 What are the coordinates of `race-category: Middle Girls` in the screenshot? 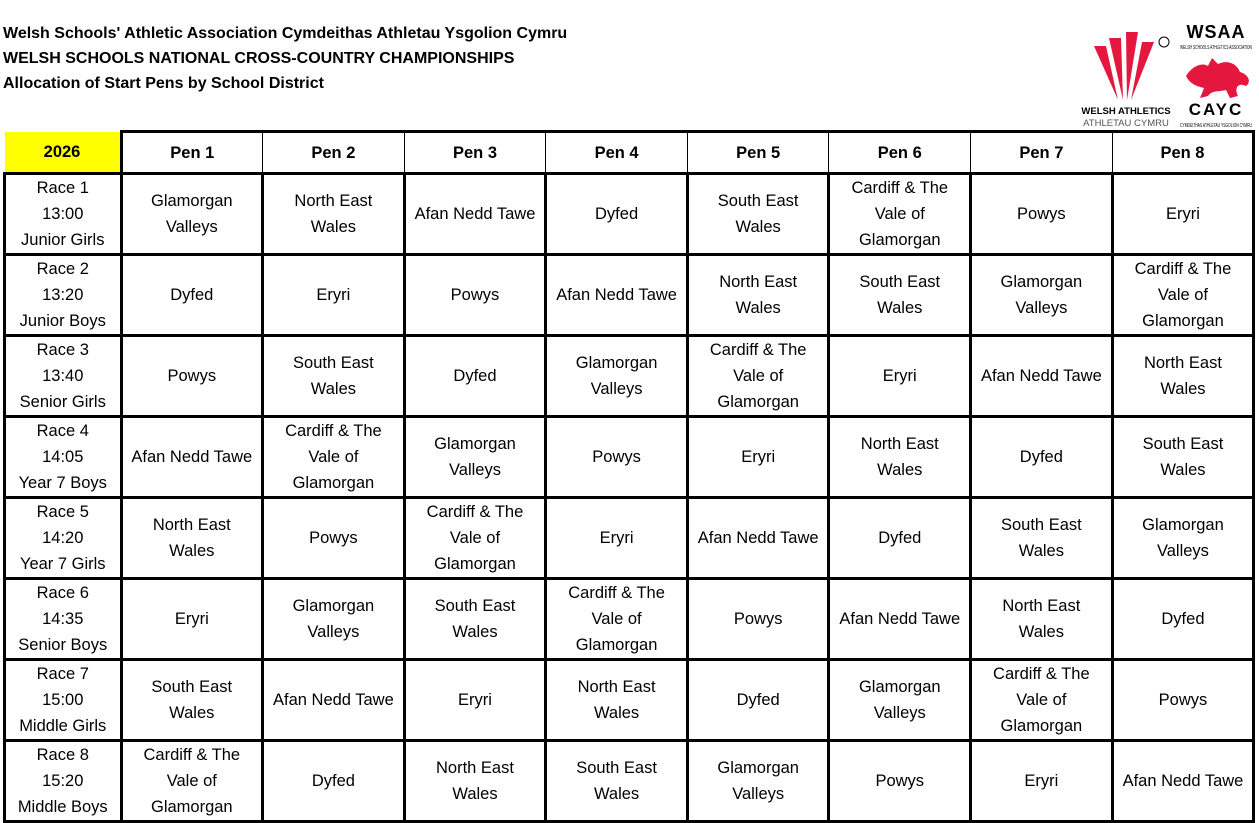 It's located at (63, 726).